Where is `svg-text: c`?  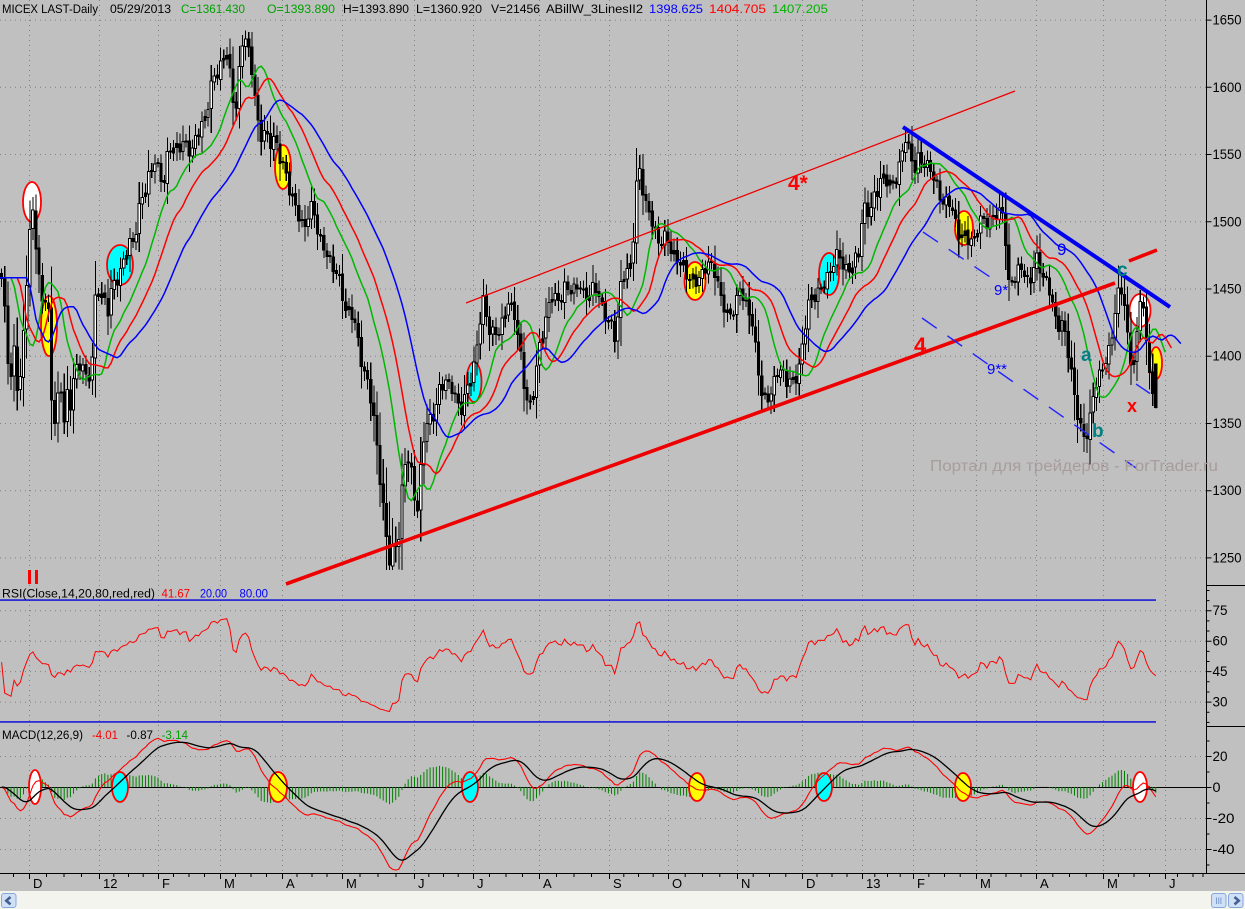
svg-text: c is located at coordinates (1122, 270).